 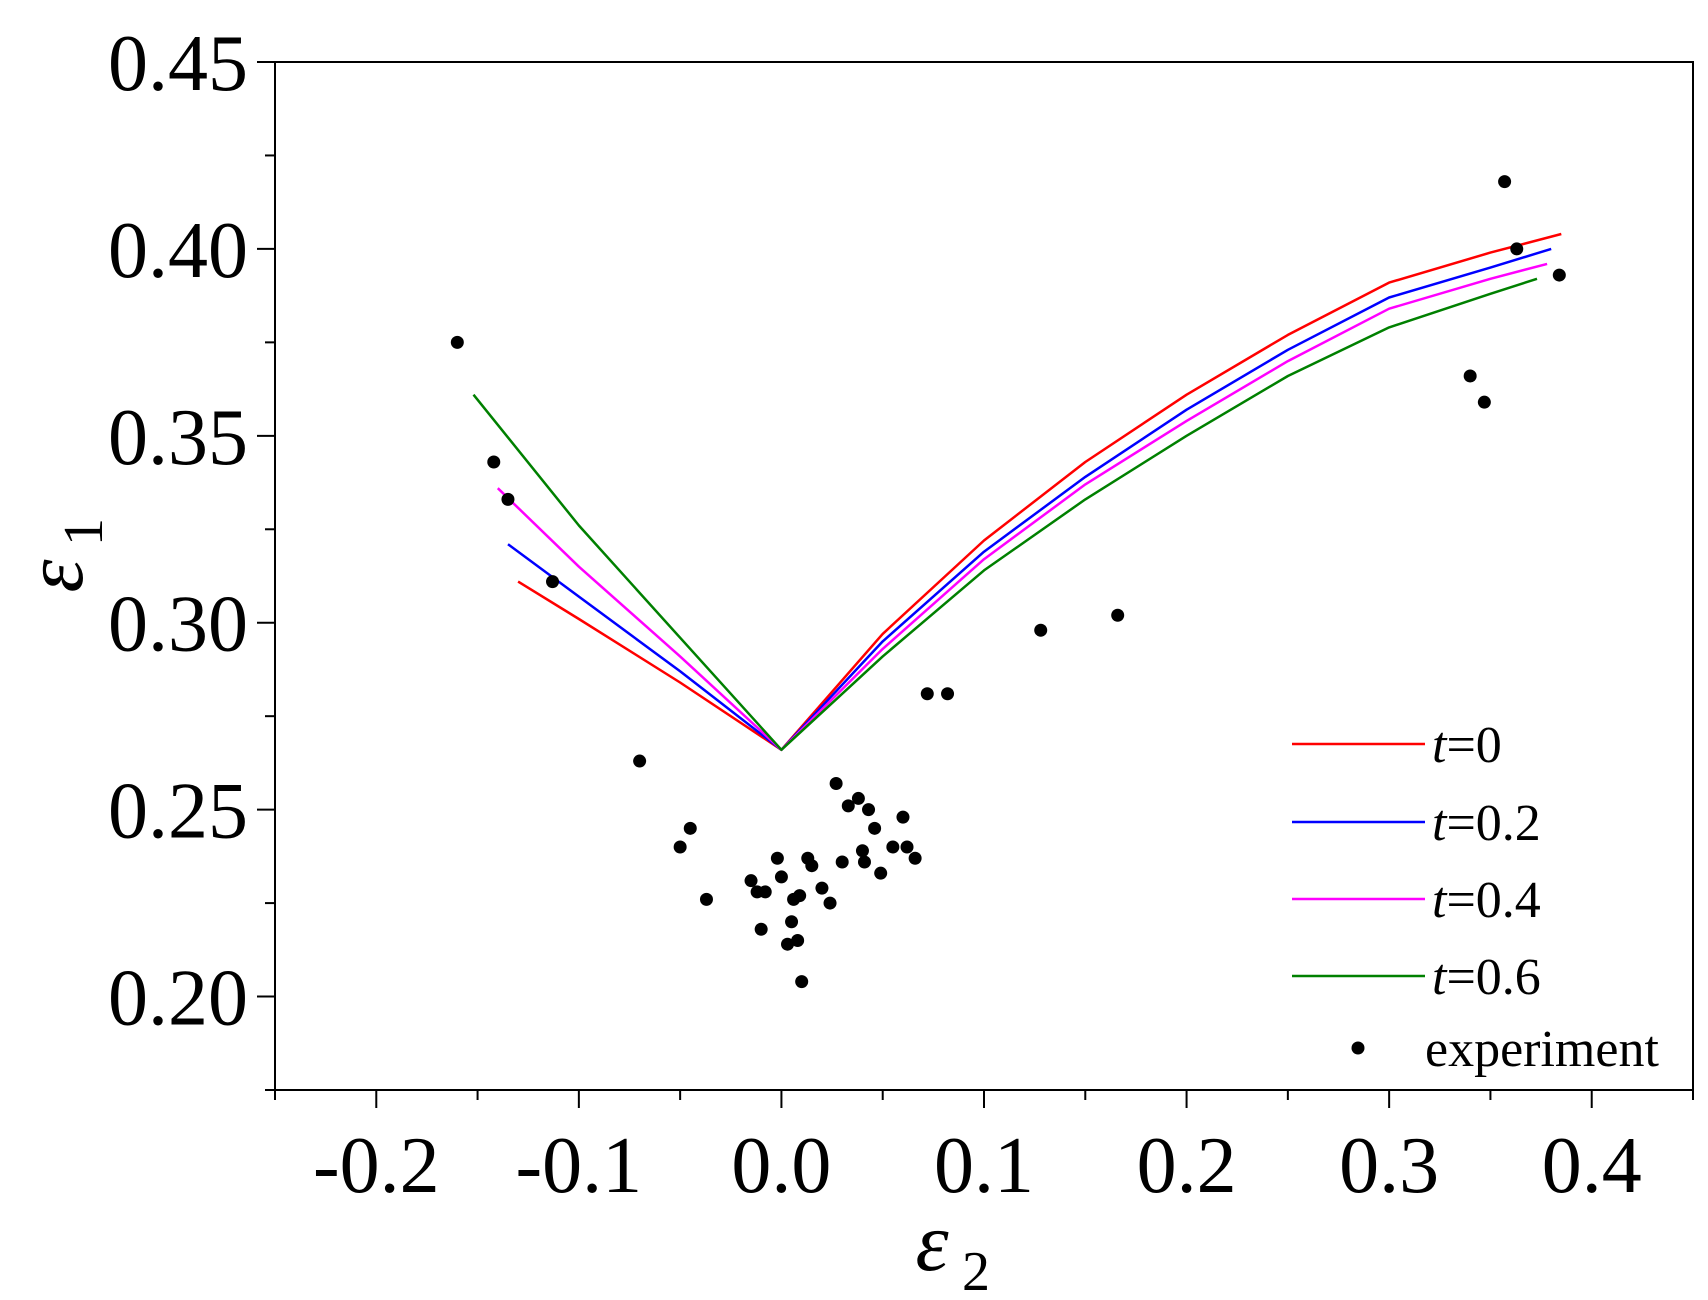 What do you see at coordinates (1592, 1166) in the screenshot?
I see `x-tick-label: 0.4` at bounding box center [1592, 1166].